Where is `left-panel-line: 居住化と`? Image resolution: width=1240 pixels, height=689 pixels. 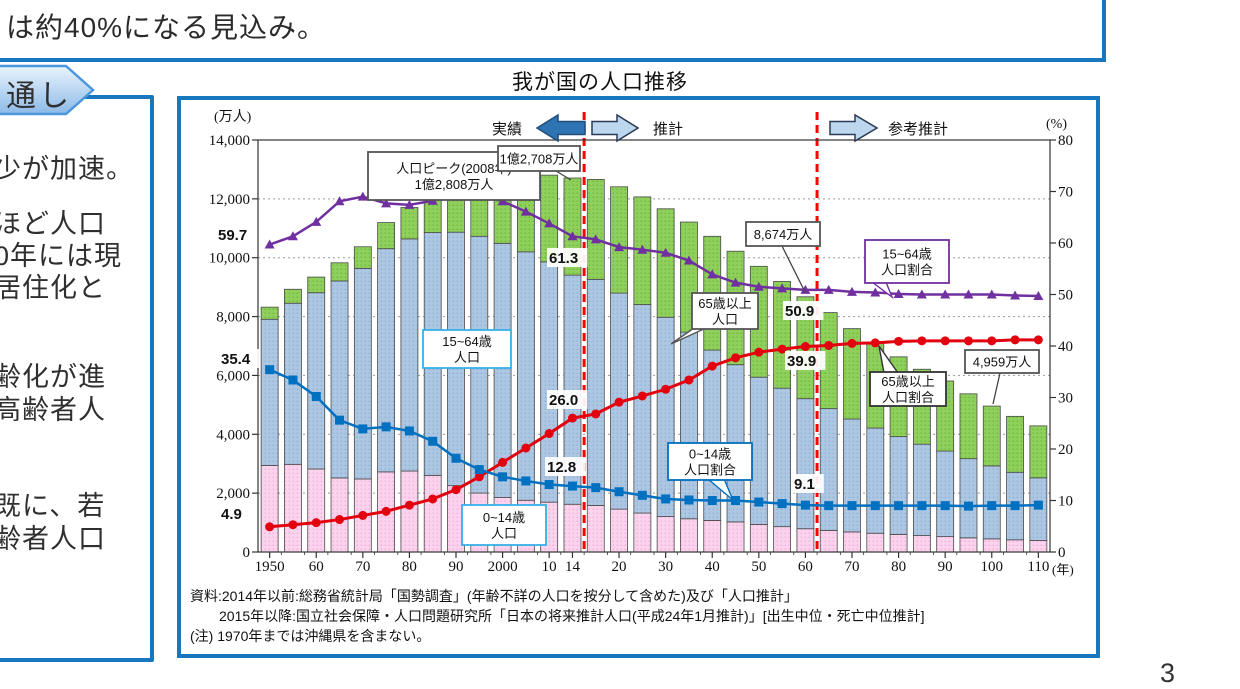
left-panel-line: 居住化と is located at coordinates (53, 288).